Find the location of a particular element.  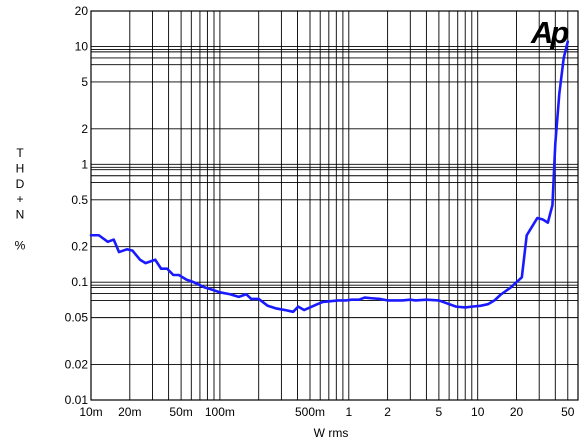

y-tick-label: 5 is located at coordinates (84, 82).